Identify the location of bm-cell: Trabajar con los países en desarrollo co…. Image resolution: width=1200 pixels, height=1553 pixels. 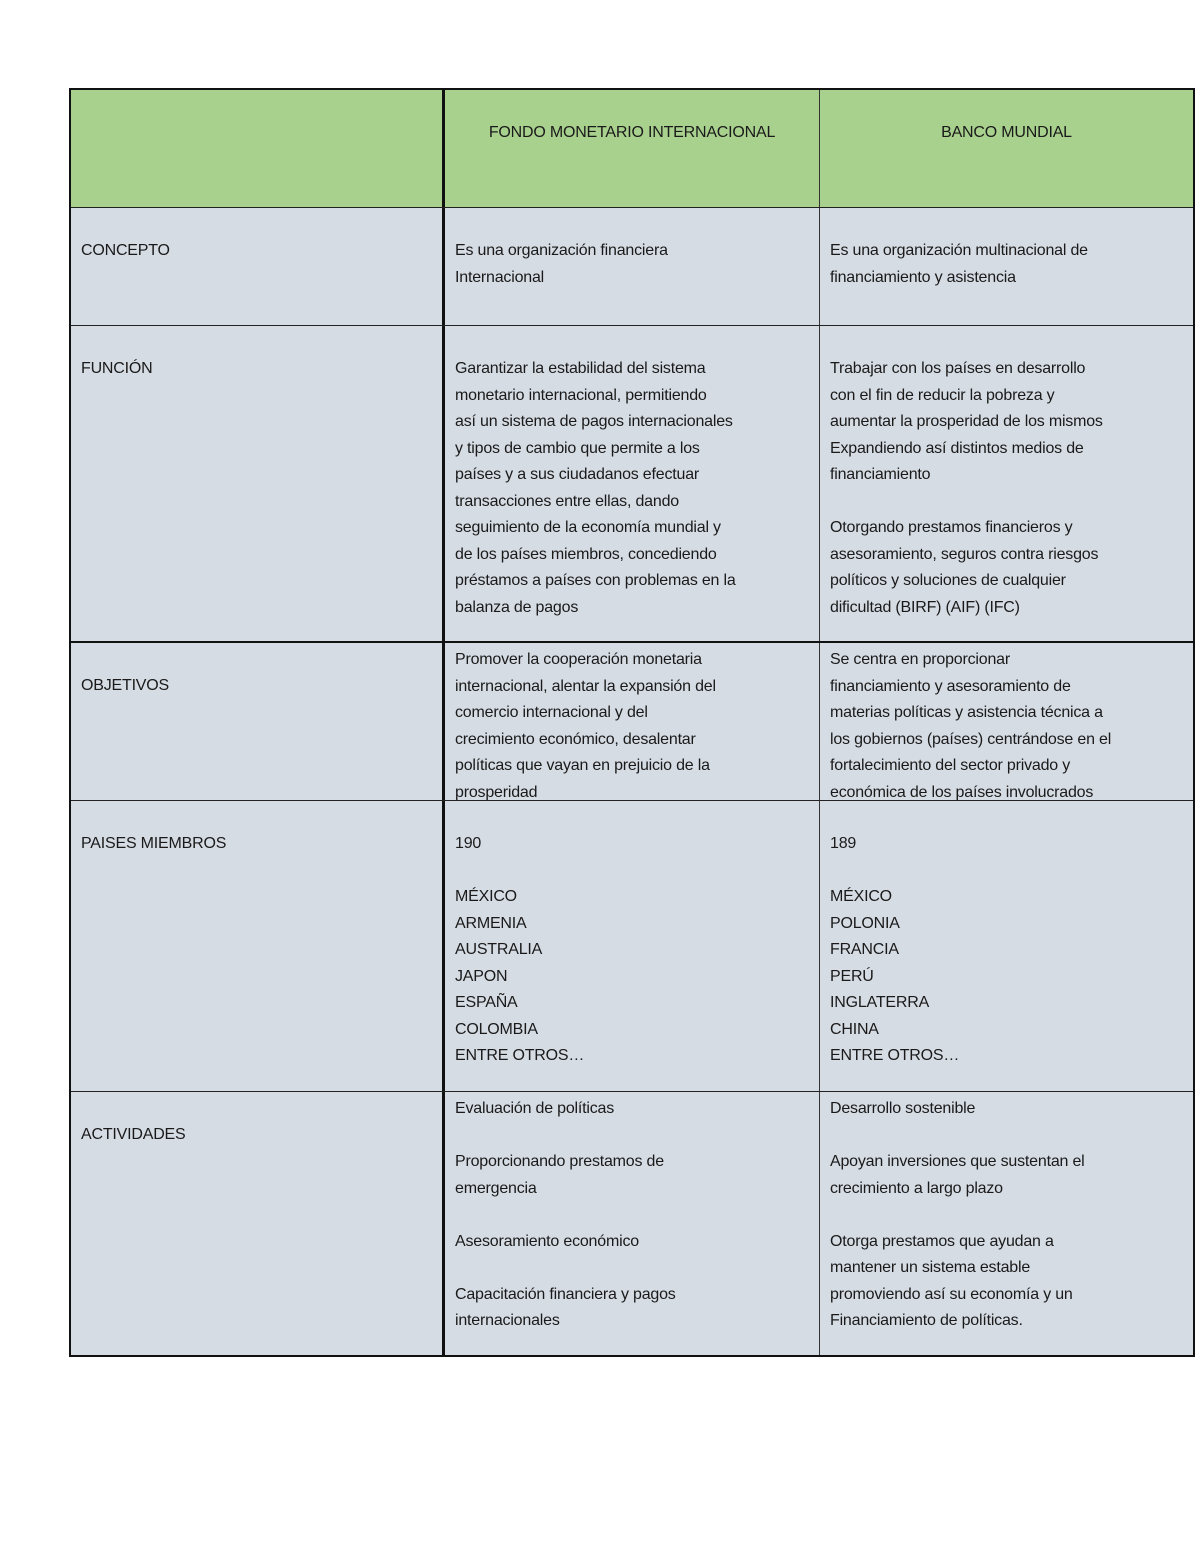
(1006, 483).